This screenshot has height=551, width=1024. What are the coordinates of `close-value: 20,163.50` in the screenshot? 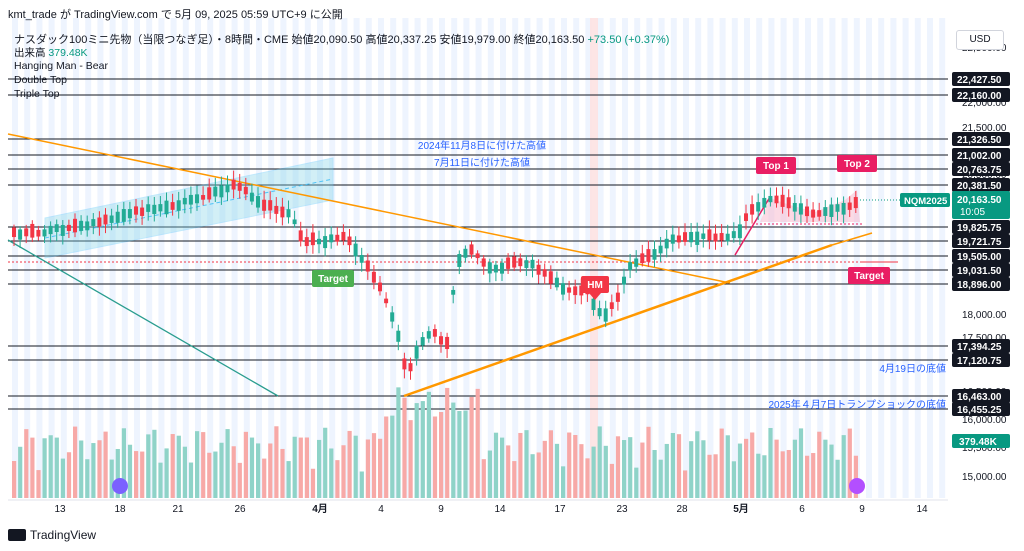 It's located at (560, 40).